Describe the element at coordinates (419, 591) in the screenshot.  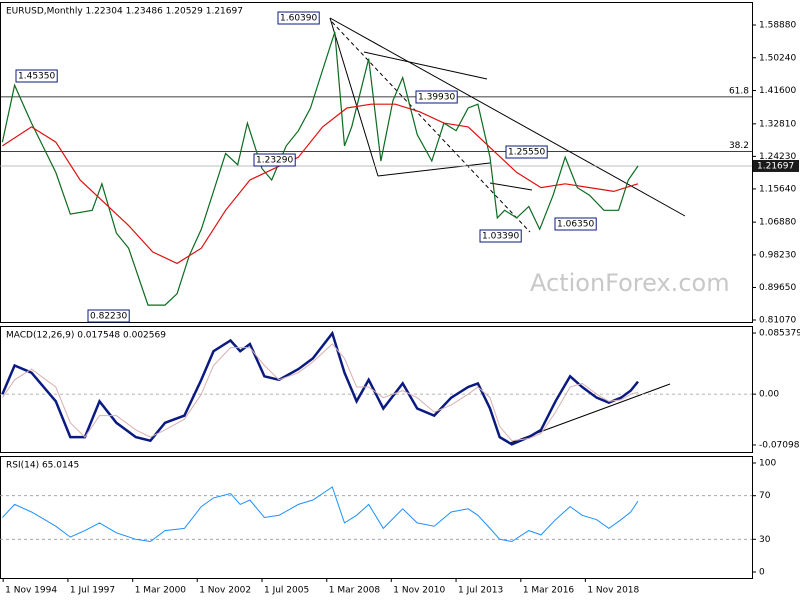
I see `x-tick-label: 1 Nov 2010` at that location.